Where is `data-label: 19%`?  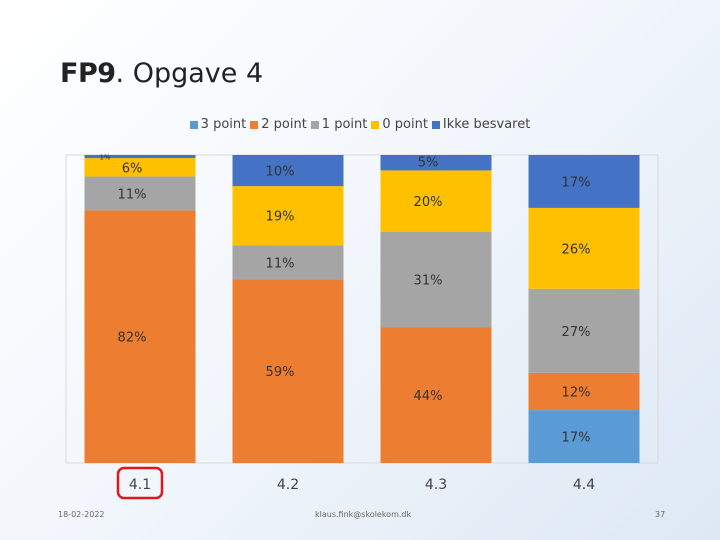 data-label: 19% is located at coordinates (280, 217).